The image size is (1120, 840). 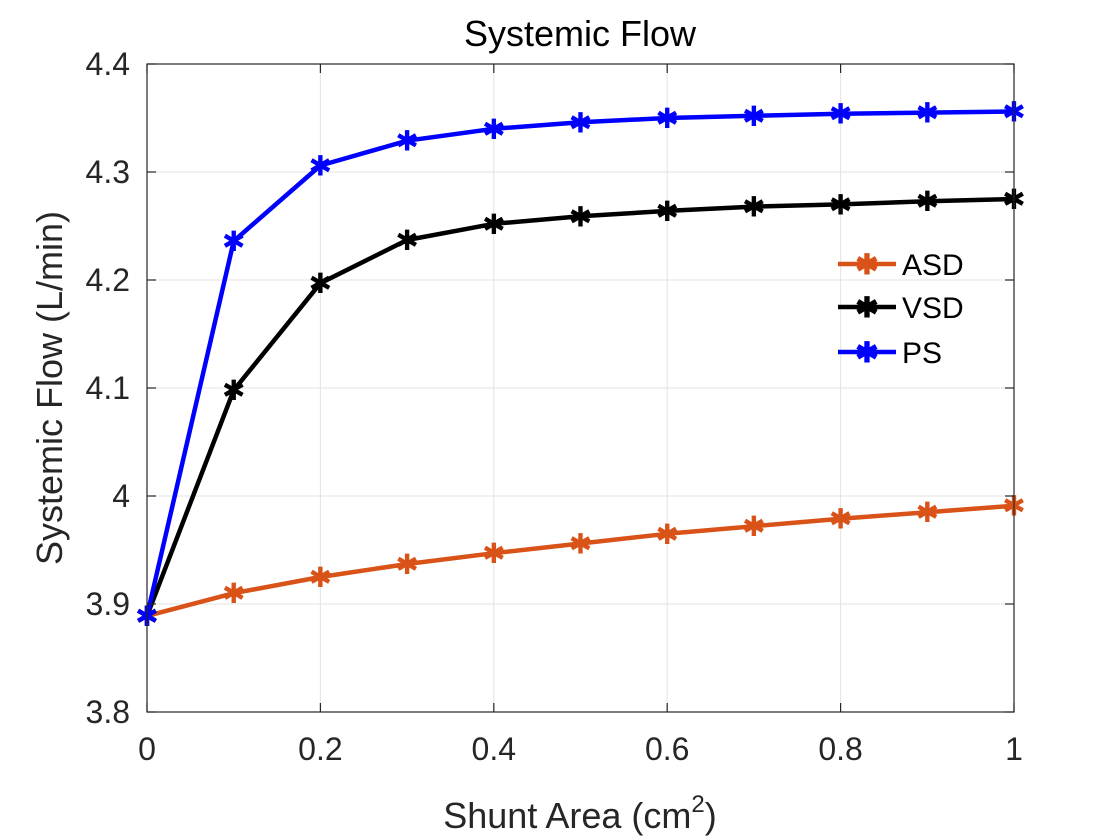 I want to click on series-asd: ✱✱ ✱ ✱ ✱ ✱ ✱ ✱ ✱ ✱ ✱, so click(x=580, y=561).